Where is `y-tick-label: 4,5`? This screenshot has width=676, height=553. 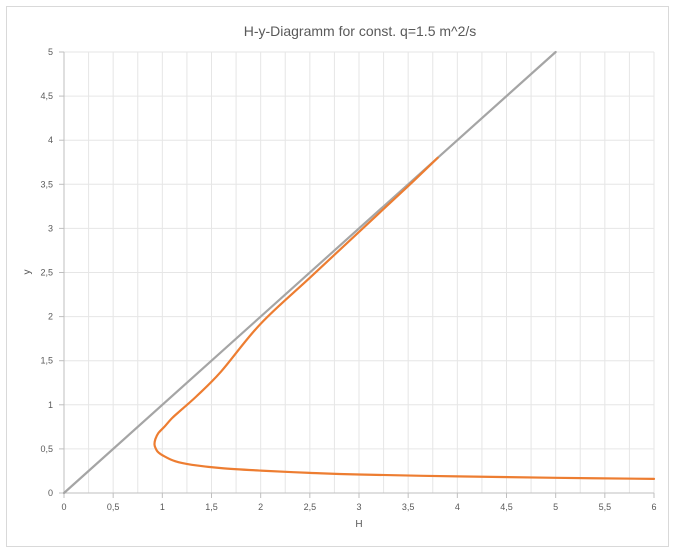 y-tick-label: 4,5 is located at coordinates (46, 96).